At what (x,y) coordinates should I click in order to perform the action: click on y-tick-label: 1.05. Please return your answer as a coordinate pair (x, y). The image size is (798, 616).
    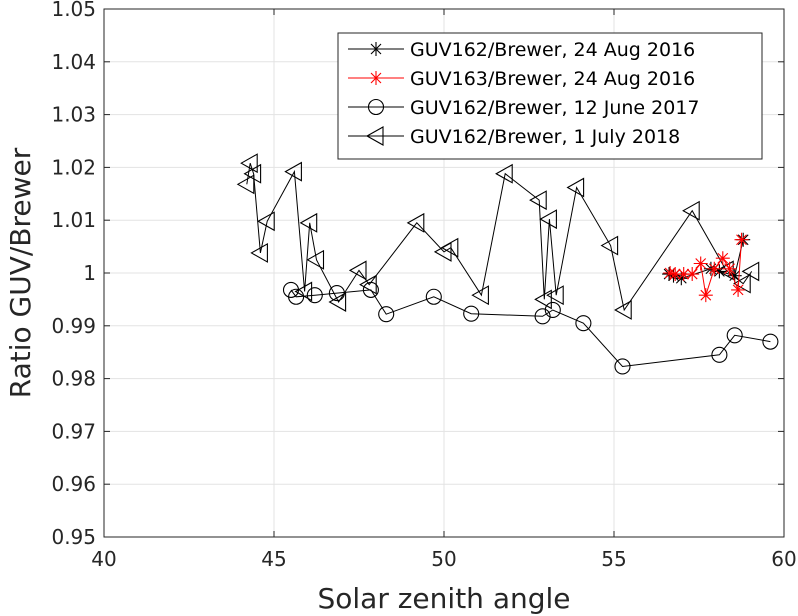
    Looking at the image, I should click on (73, 10).